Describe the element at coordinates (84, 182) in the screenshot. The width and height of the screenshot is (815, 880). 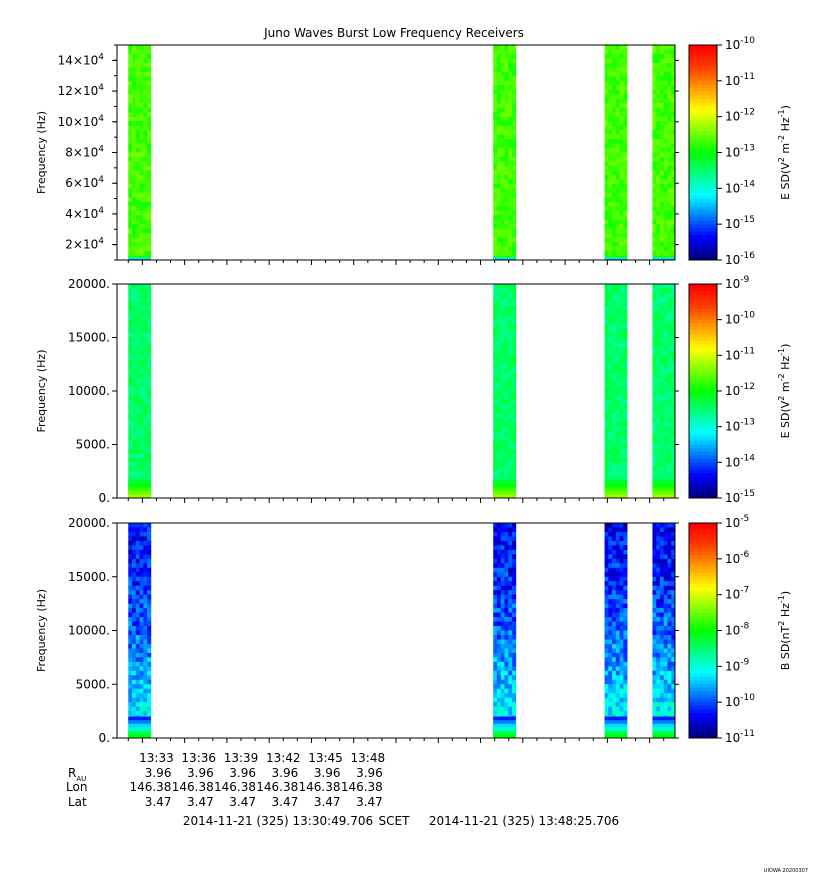
I see `y-tick-label: 6×104` at that location.